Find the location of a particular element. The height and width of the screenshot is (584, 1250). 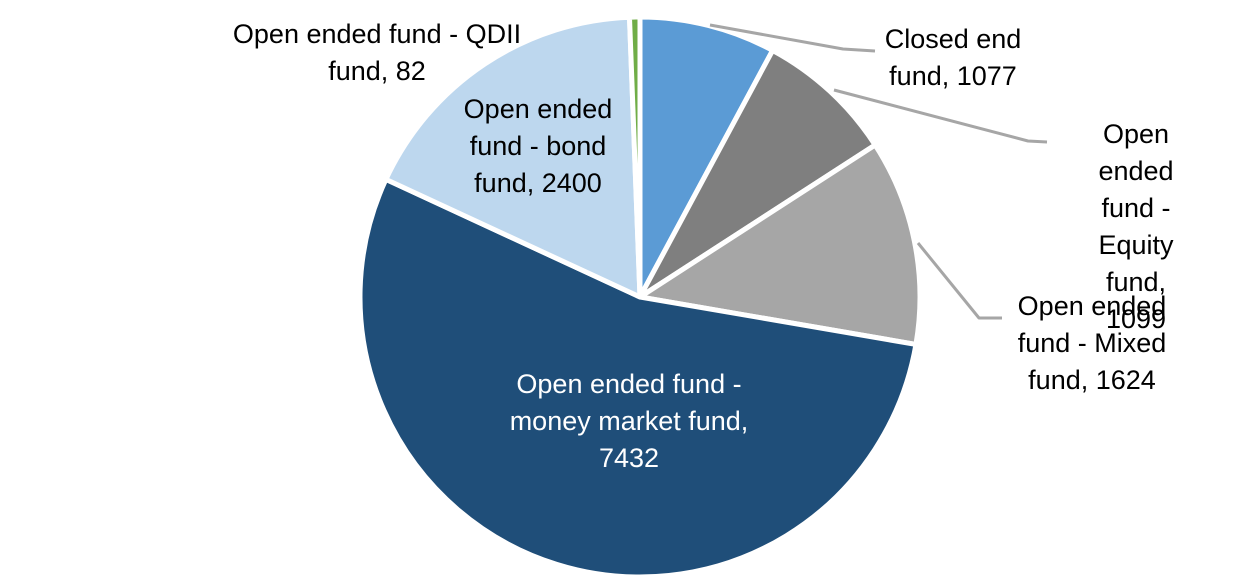

leader-lines is located at coordinates (878, 171).